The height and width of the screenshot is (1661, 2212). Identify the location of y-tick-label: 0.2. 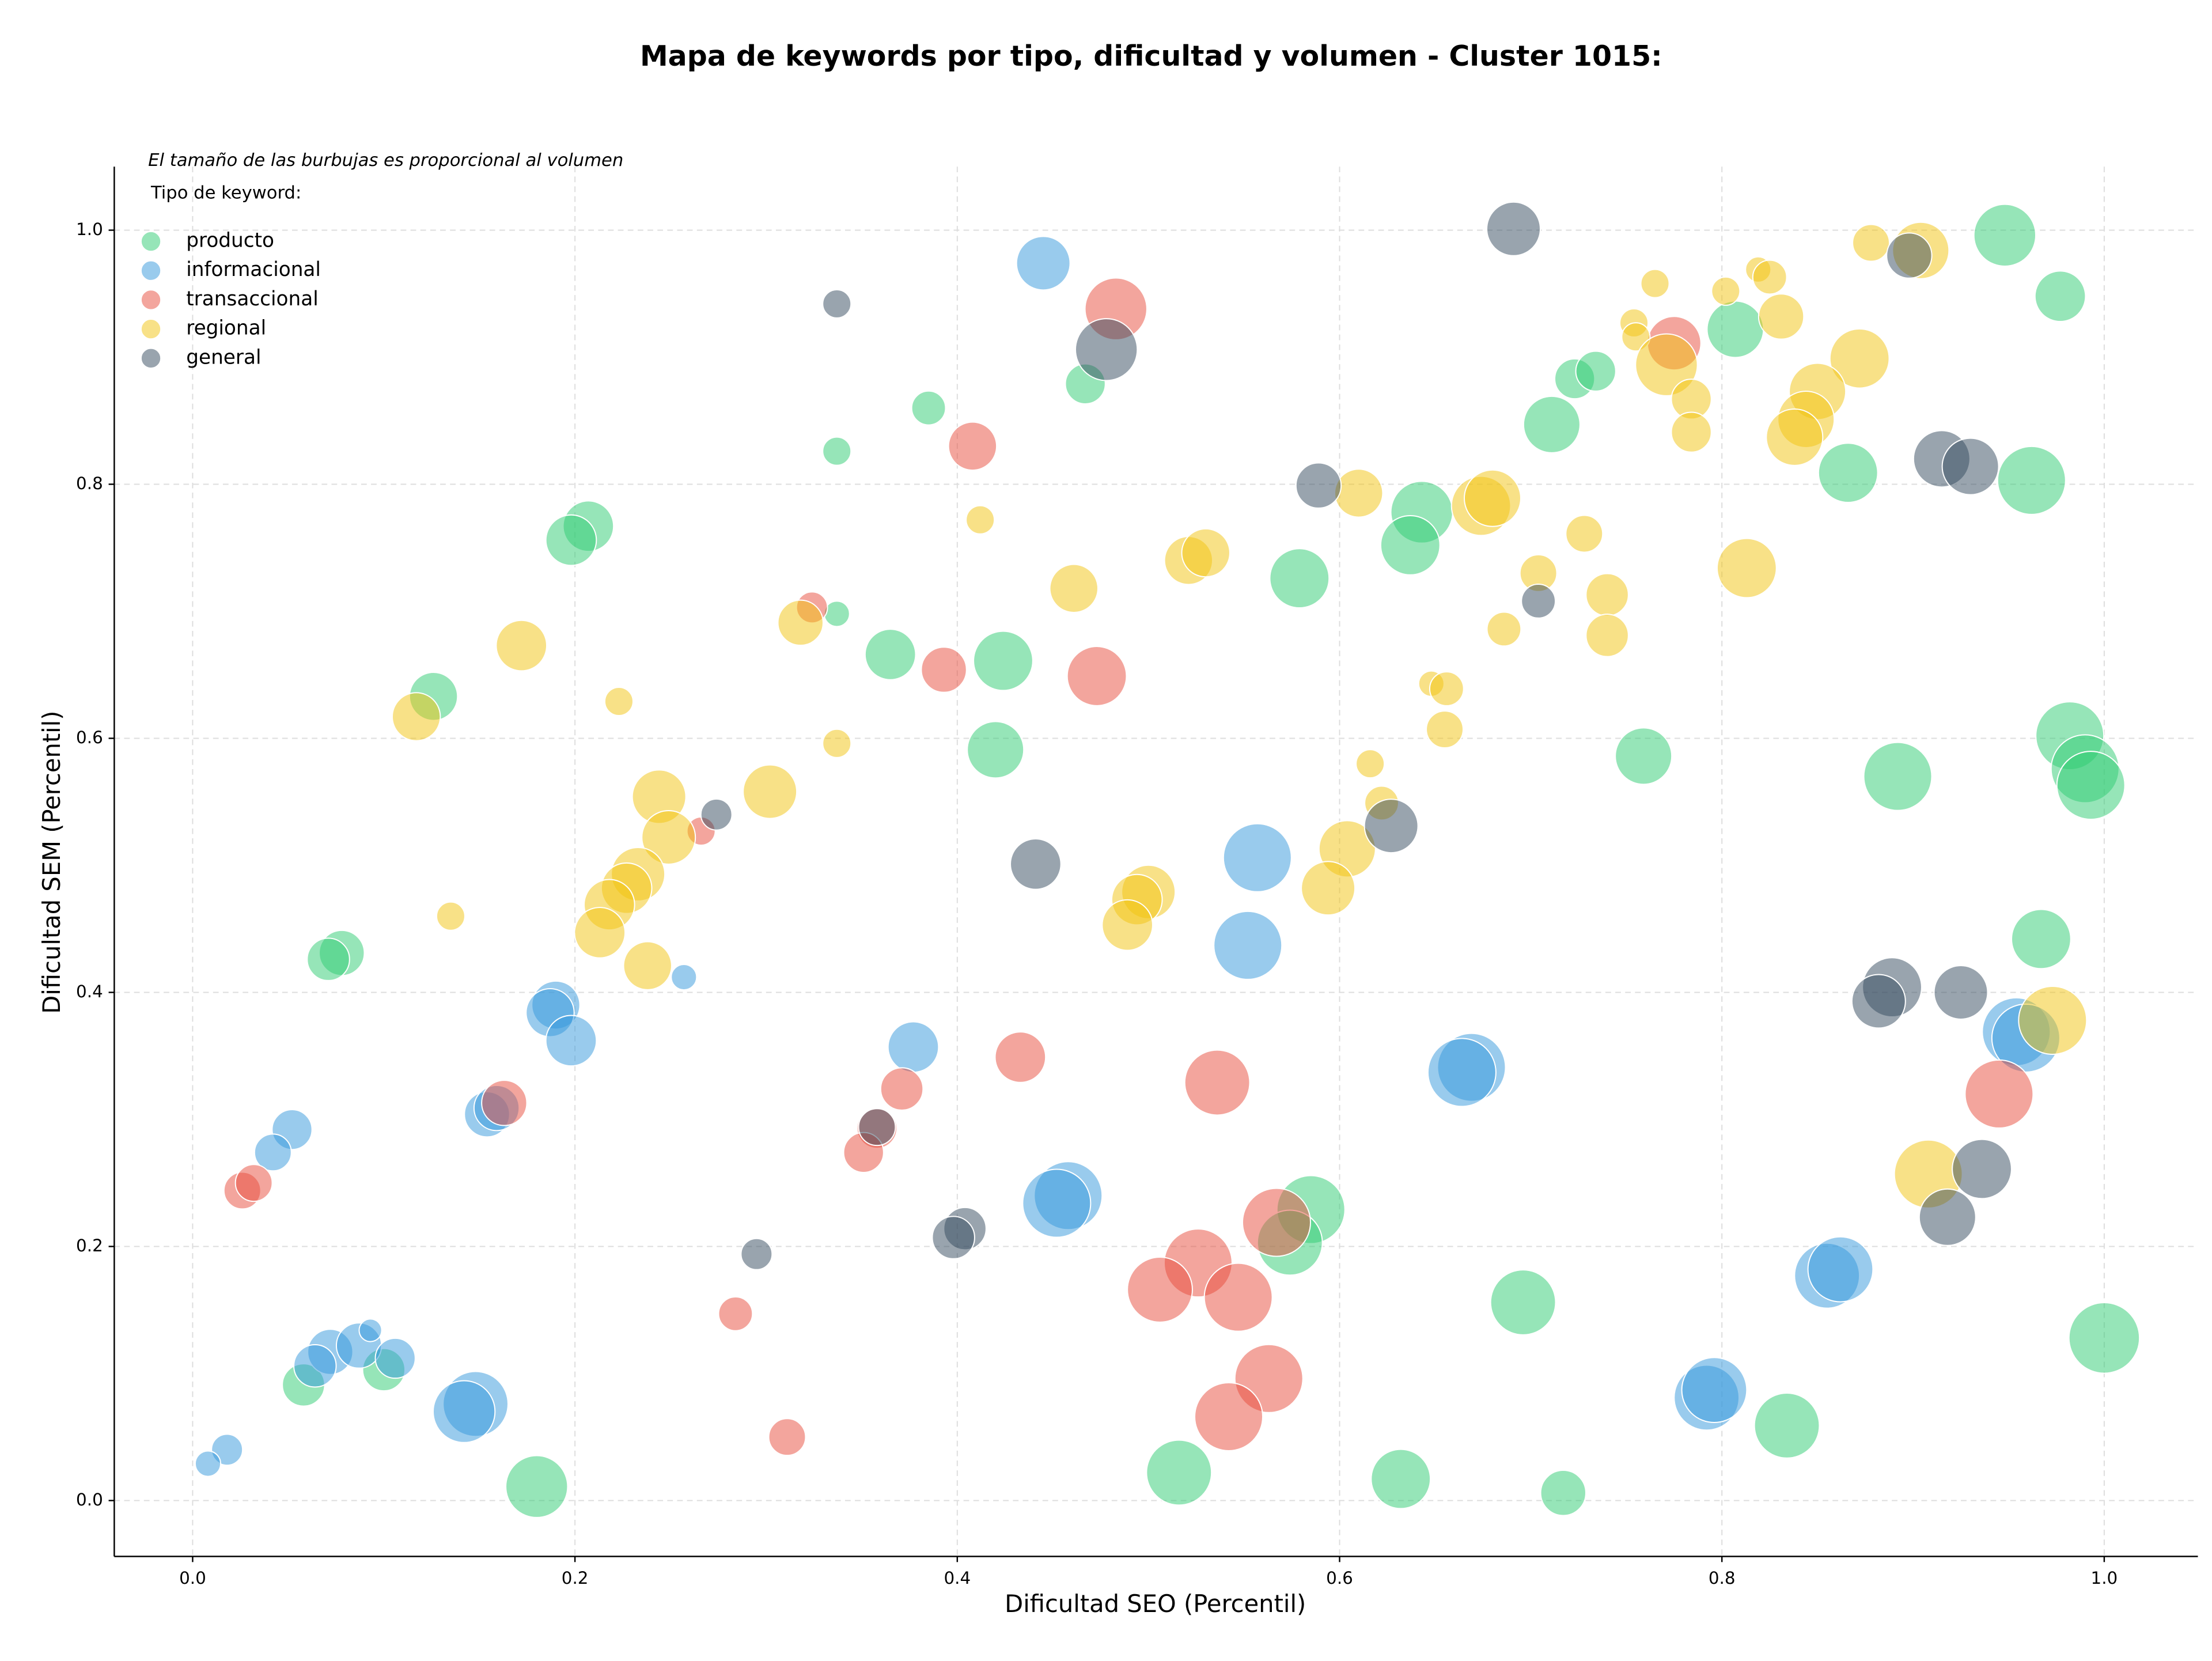
(89, 1245).